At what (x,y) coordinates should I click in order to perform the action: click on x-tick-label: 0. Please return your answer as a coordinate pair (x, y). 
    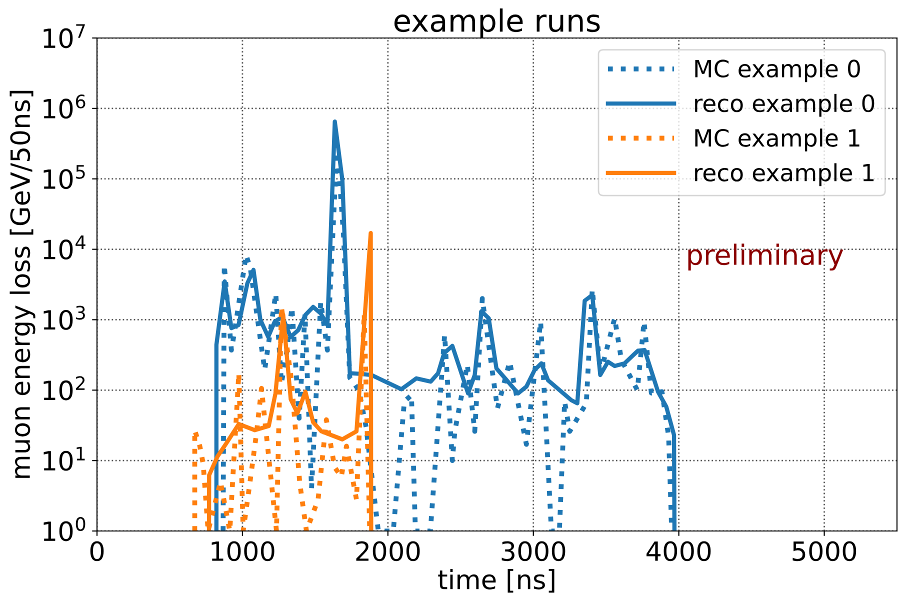
    Looking at the image, I should click on (97, 551).